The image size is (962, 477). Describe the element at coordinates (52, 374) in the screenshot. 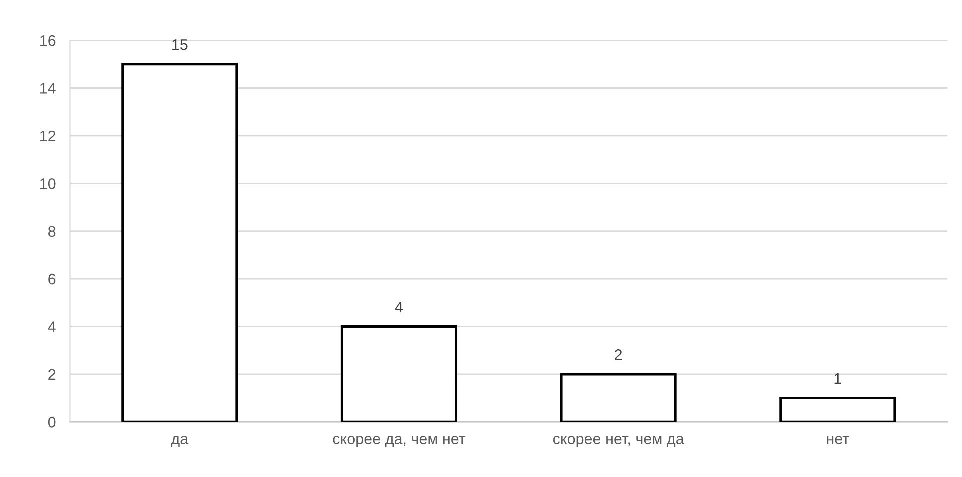

I see `y-tick-label: 2` at that location.